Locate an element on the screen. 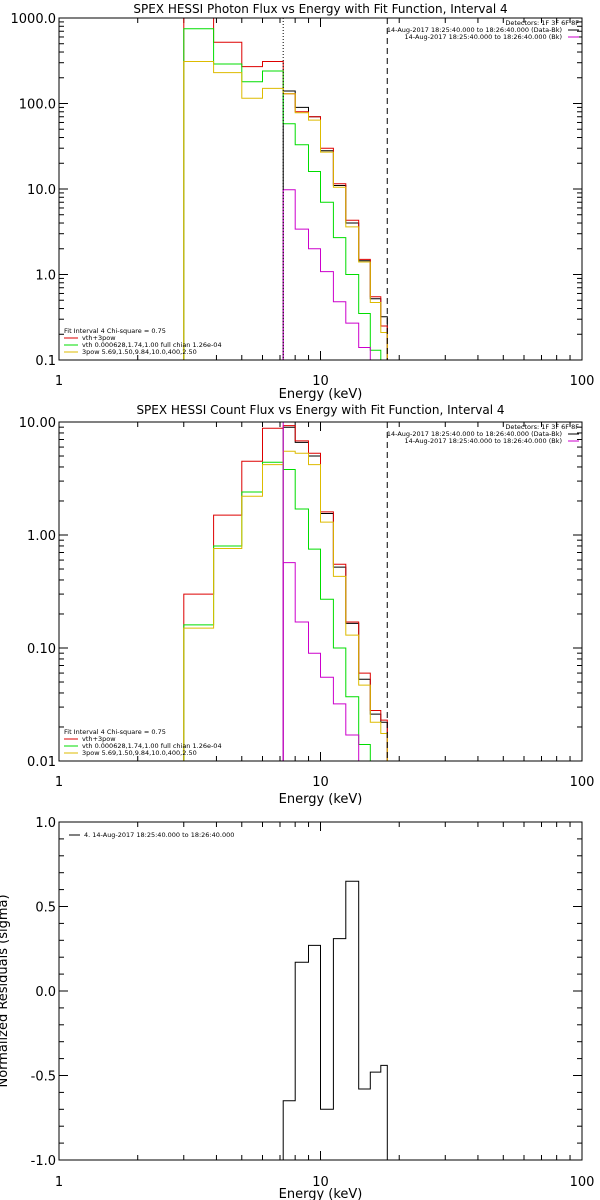 The height and width of the screenshot is (1200, 600). y-tick-label: 0.1 is located at coordinates (45, 361).